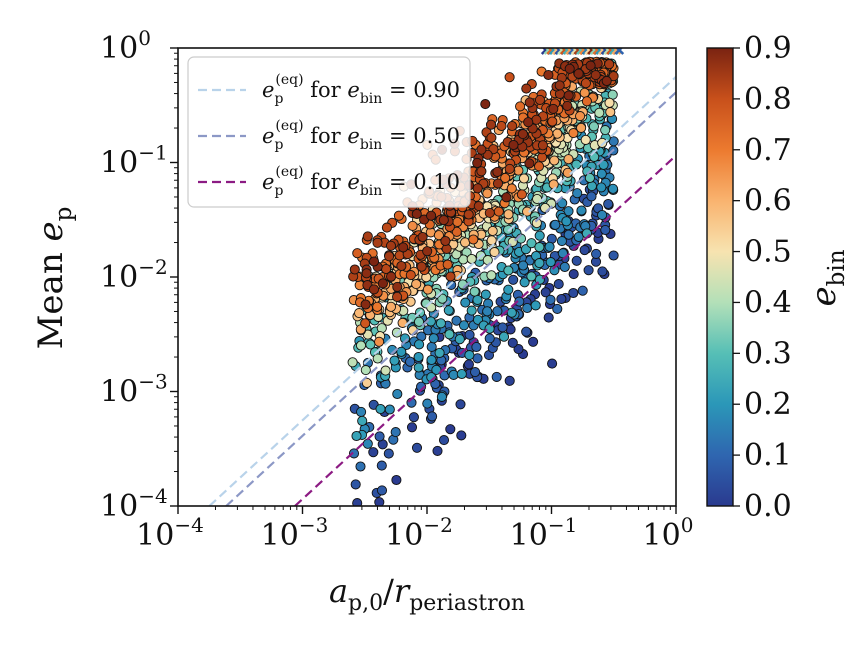 This screenshot has width=867, height=650. Describe the element at coordinates (768, 455) in the screenshot. I see `colorbar-tick-label: 0.1` at that location.